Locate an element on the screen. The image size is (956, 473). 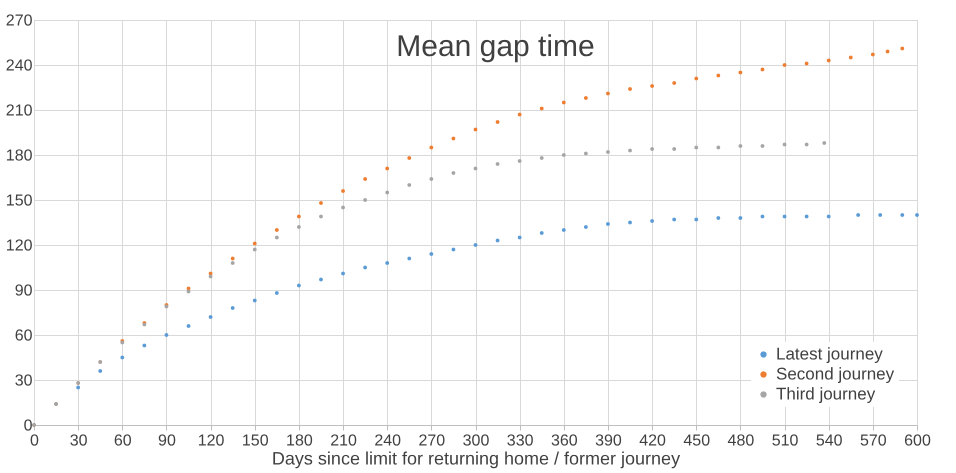
y-tick-label: 240 is located at coordinates (19, 66).